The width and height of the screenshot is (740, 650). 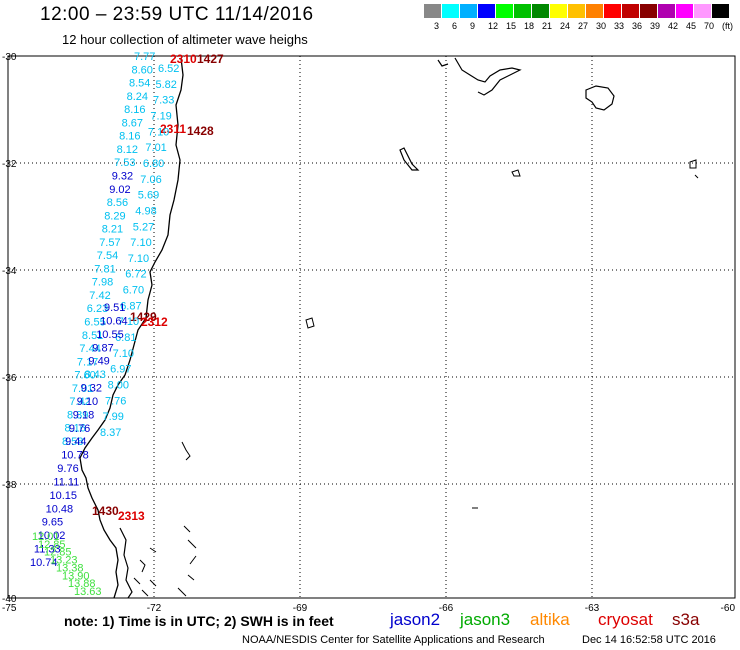 I want to click on swh-value: 10.15, so click(x=64, y=496).